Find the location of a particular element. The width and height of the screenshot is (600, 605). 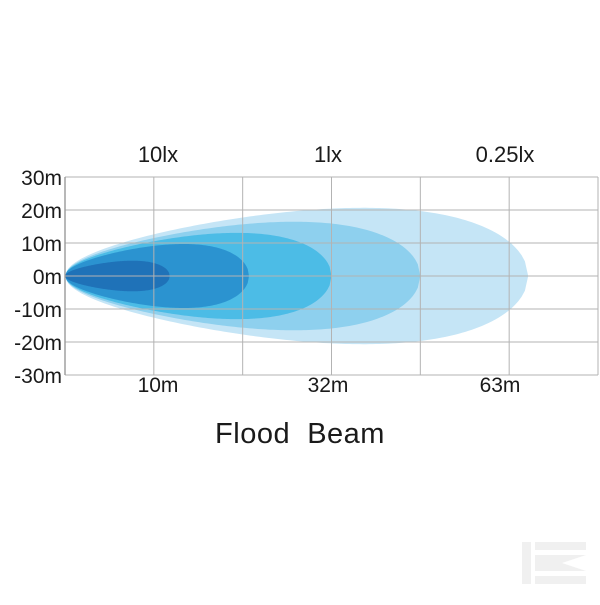

y-tick-label-30m: 30m is located at coordinates (41, 178).